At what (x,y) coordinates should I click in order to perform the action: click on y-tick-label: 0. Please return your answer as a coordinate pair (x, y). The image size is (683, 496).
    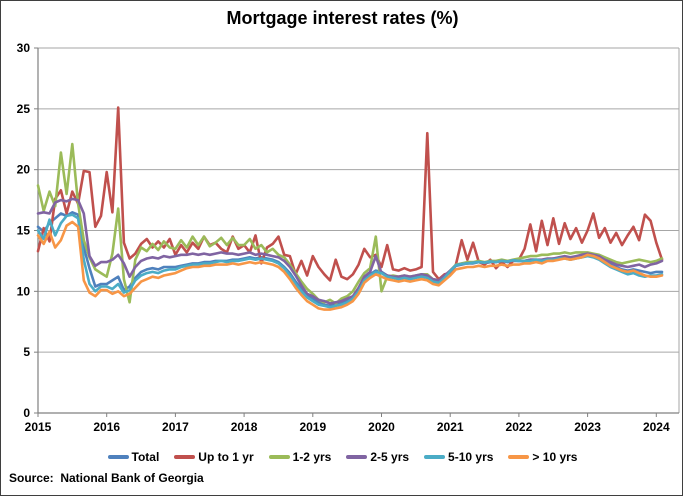
    Looking at the image, I should click on (26, 413).